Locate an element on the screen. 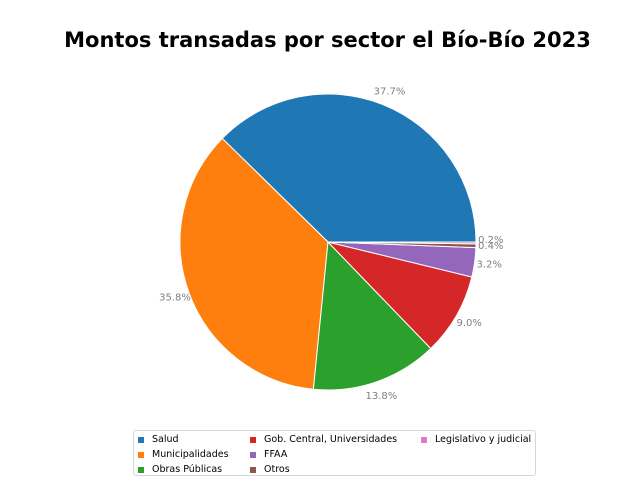 The image size is (640, 480). legend-item-legislativo-y-judicial: Legislativo y judicial is located at coordinates (476, 439).